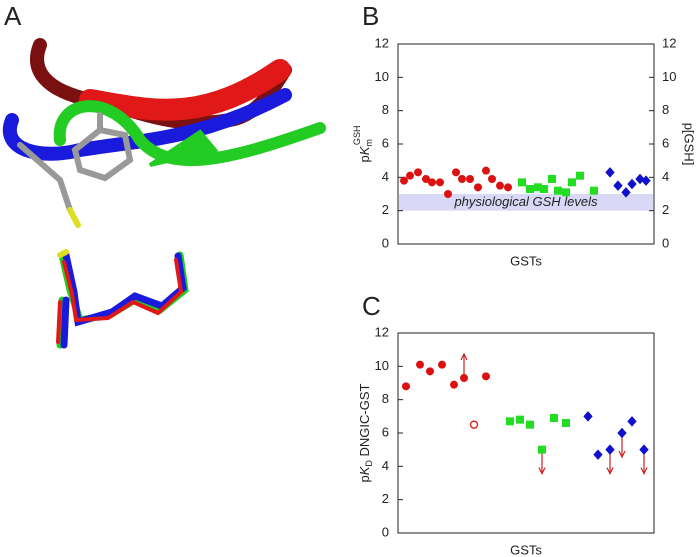 The width and height of the screenshot is (700, 557). What do you see at coordinates (183, 148) in the screenshot?
I see `ribbon-arrow` at bounding box center [183, 148].